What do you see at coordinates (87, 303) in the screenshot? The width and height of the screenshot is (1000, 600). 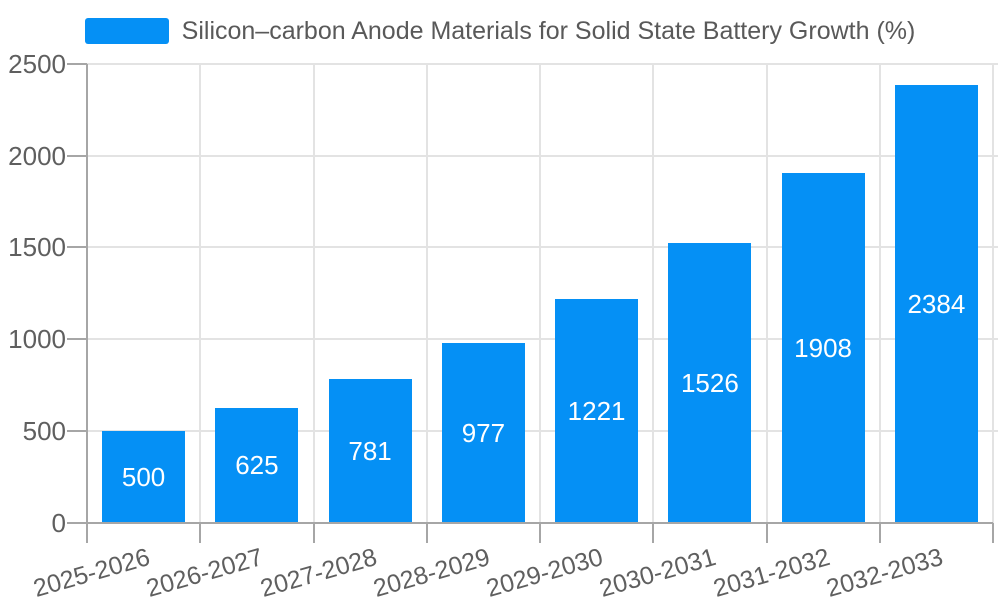 I see `y-axis-line` at bounding box center [87, 303].